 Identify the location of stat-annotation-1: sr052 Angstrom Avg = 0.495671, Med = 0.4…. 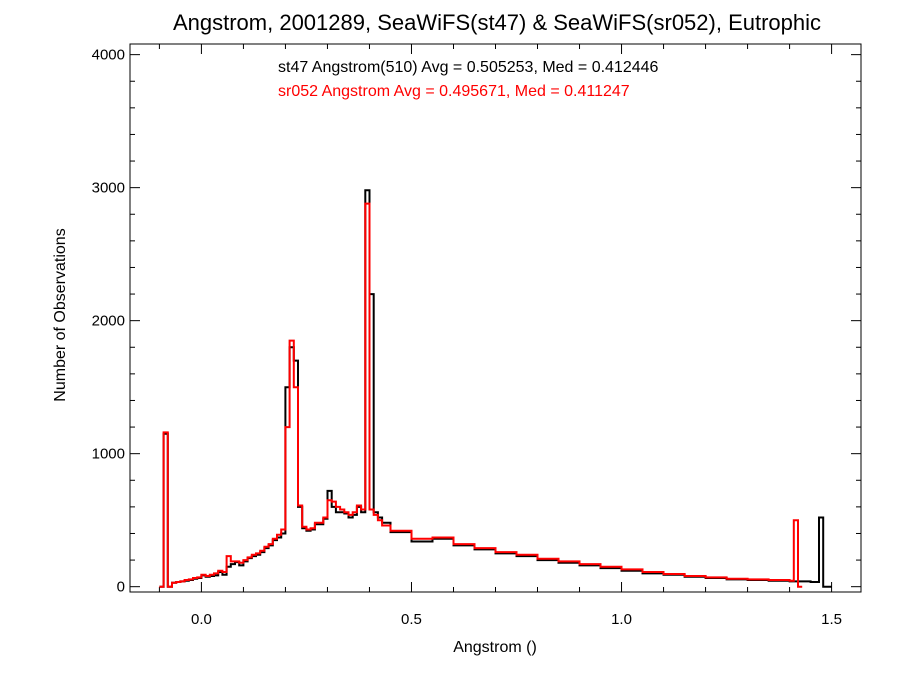
(454, 91).